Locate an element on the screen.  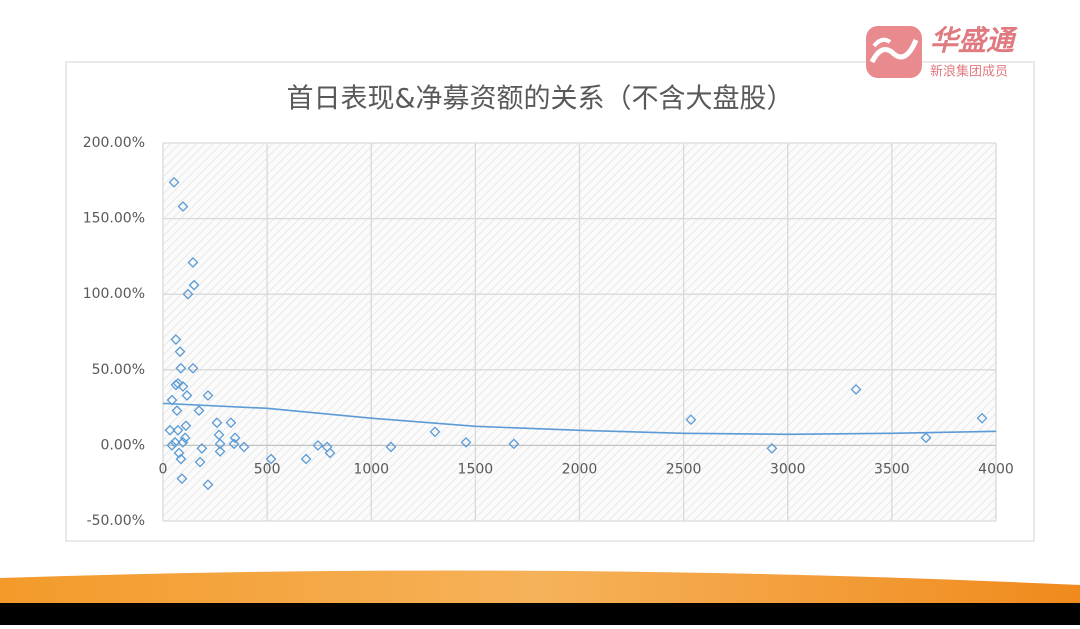
trendline is located at coordinates (579, 419).